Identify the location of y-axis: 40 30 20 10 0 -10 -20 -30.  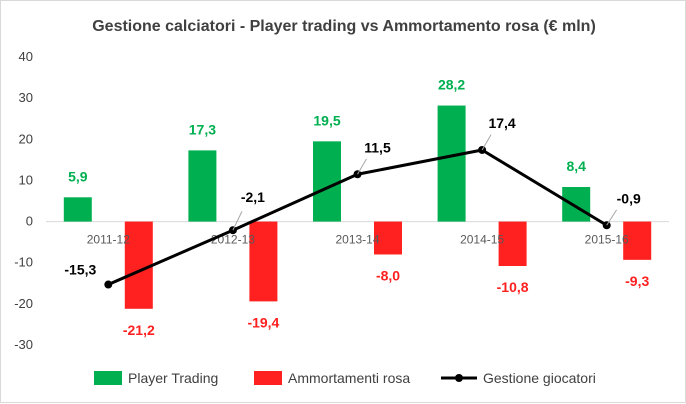
(23, 200).